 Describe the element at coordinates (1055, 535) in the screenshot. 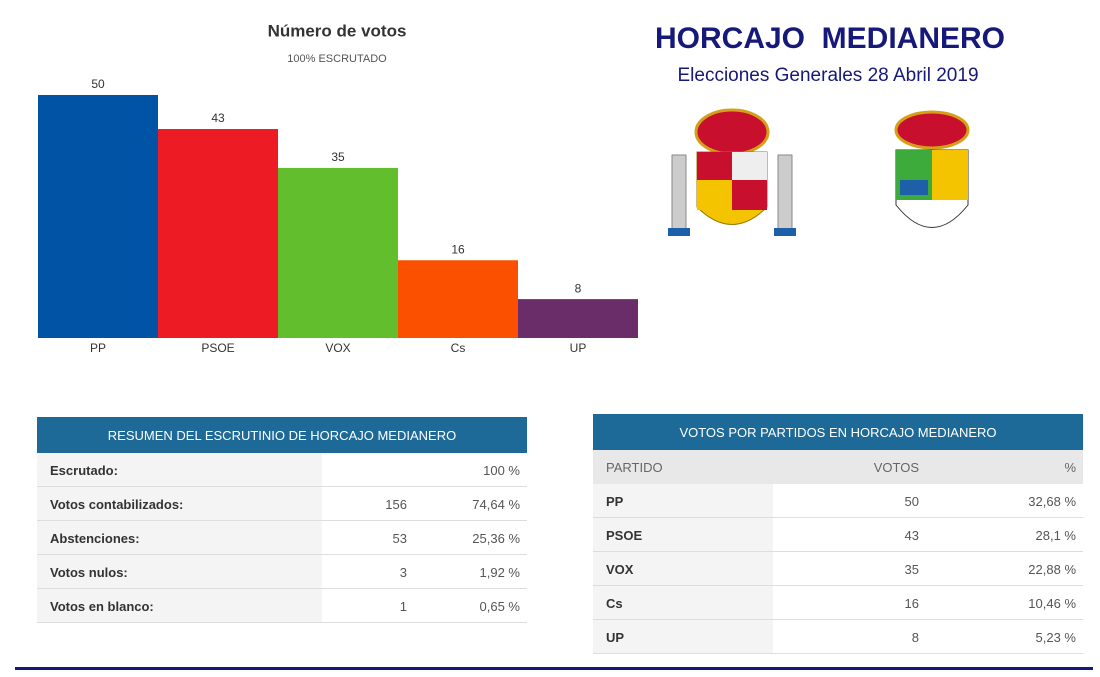

I see `party-percent: 28,1 %` at that location.